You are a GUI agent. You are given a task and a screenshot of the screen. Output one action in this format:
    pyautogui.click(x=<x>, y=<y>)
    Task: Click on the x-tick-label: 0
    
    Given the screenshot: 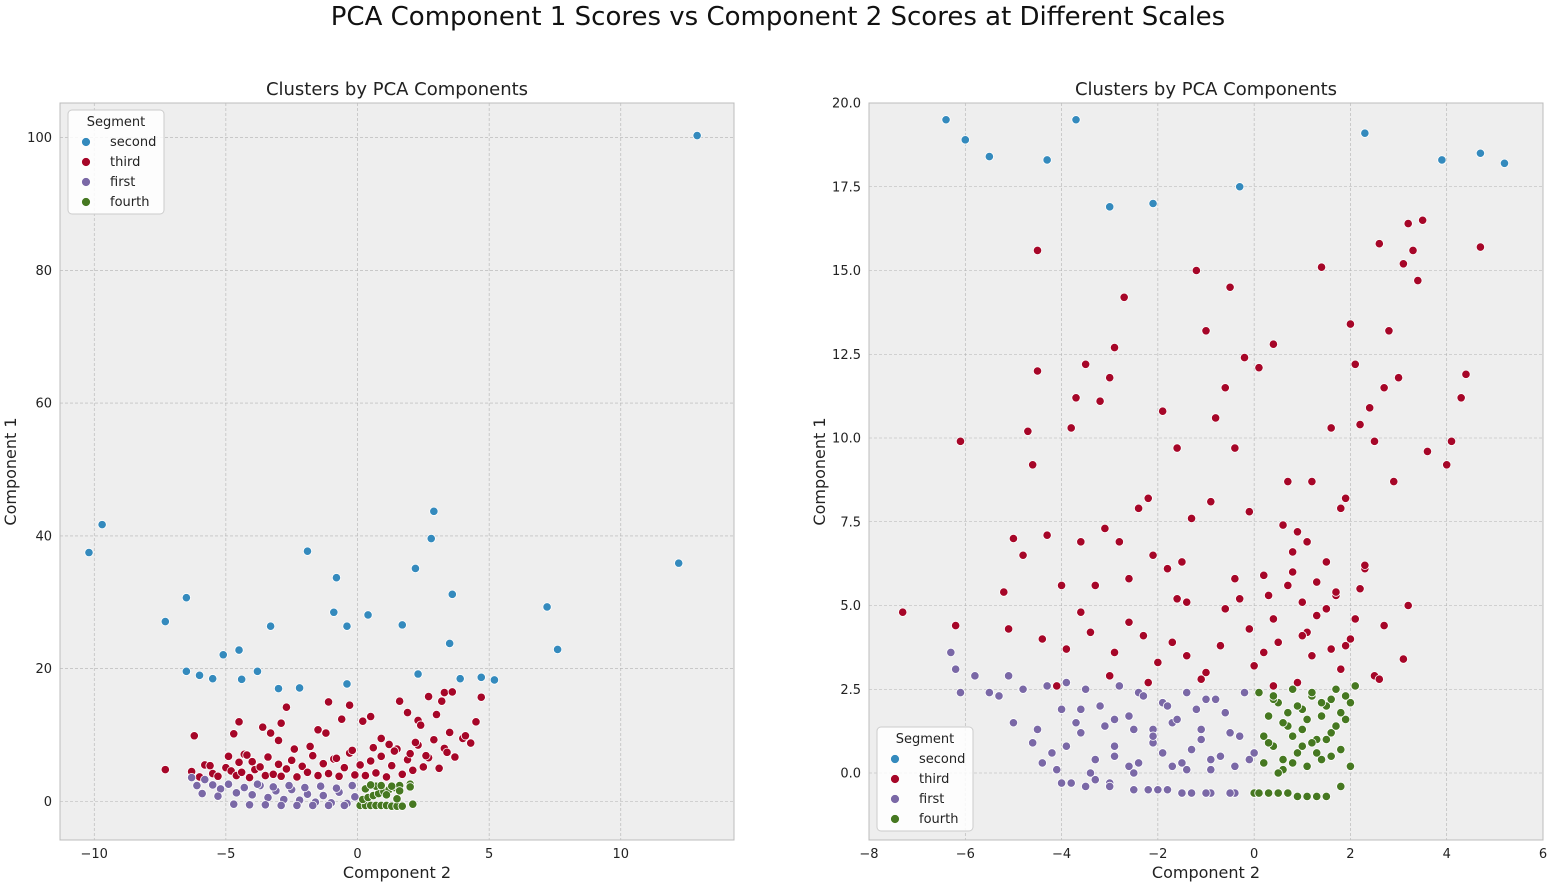 What is the action you would take?
    pyautogui.click(x=1254, y=854)
    